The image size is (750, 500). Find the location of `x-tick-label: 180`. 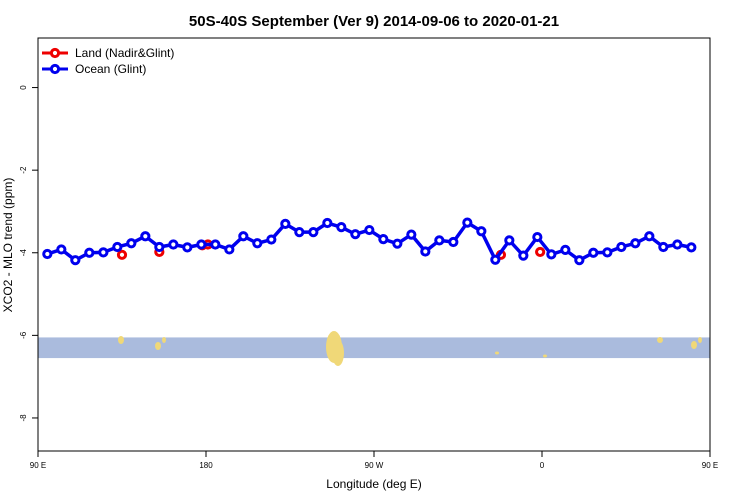

x-tick-label: 180 is located at coordinates (206, 465).